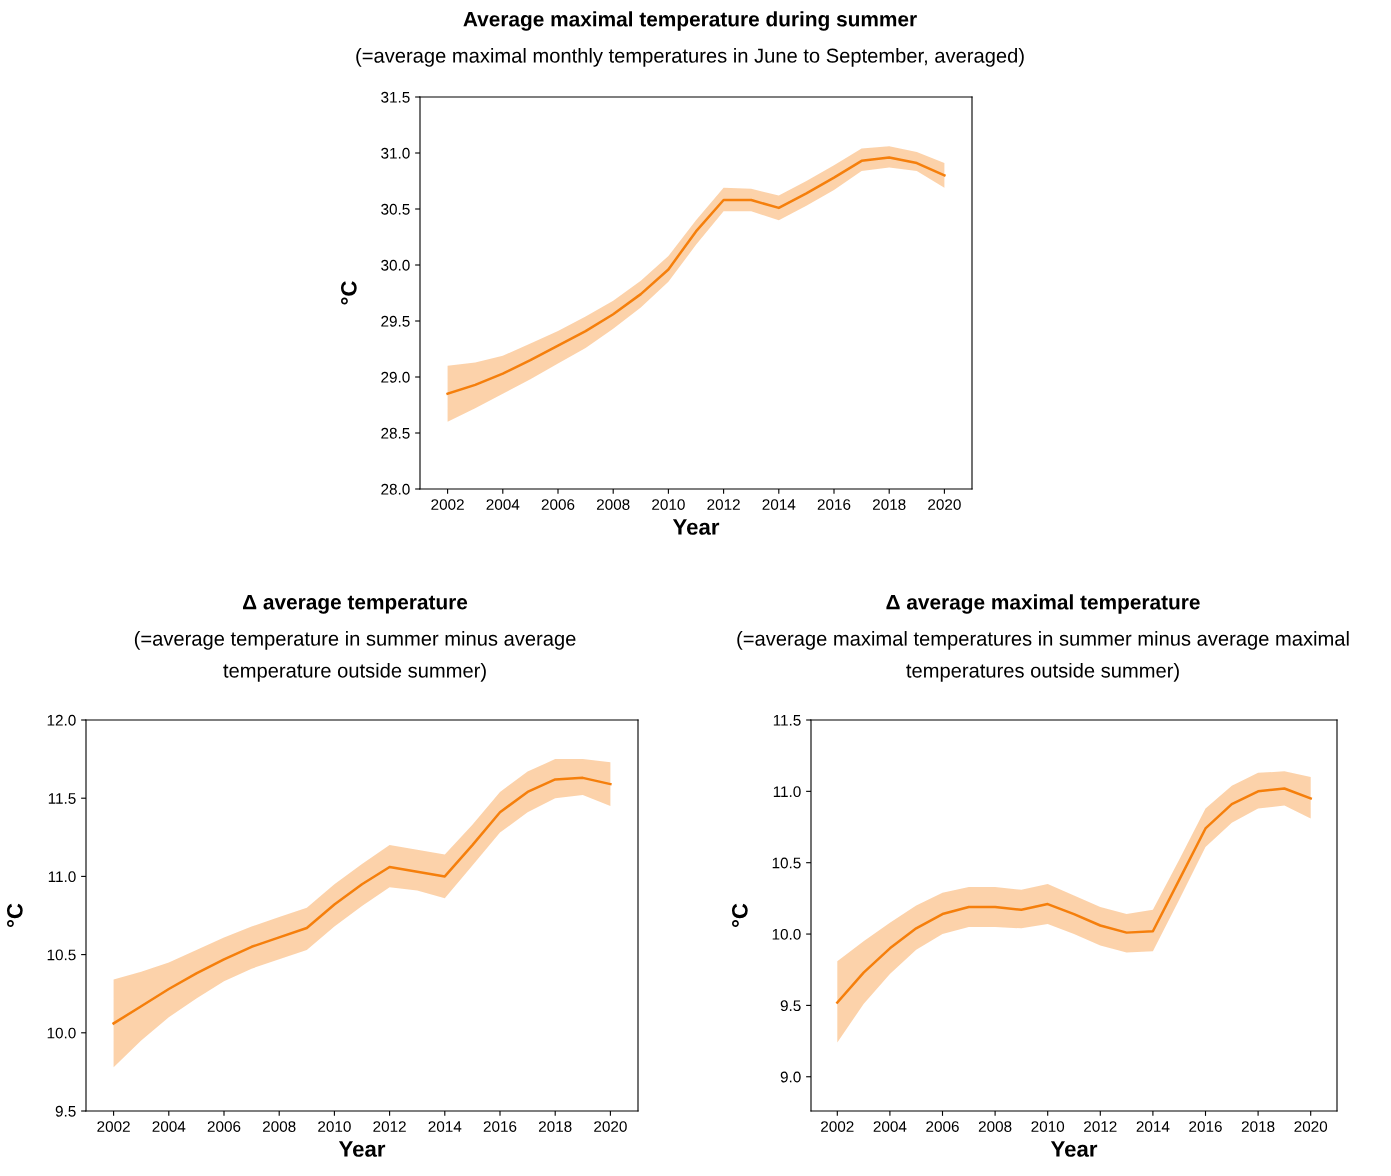  What do you see at coordinates (395, 489) in the screenshot?
I see `y-tick-label: 28.0` at bounding box center [395, 489].